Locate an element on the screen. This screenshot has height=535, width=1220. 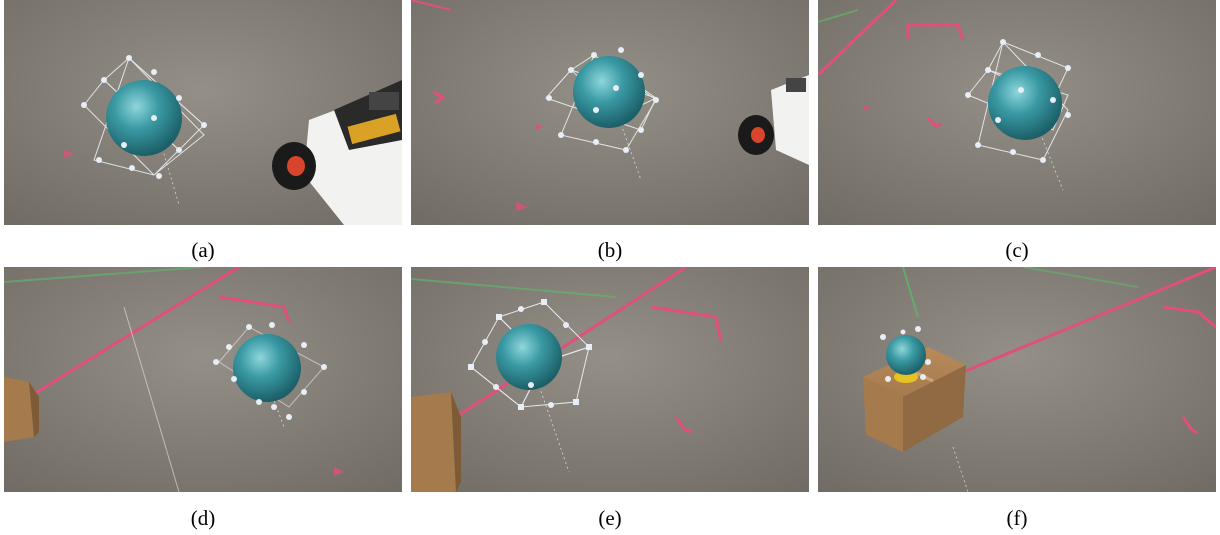
caption-f: (f) is located at coordinates (1017, 518).